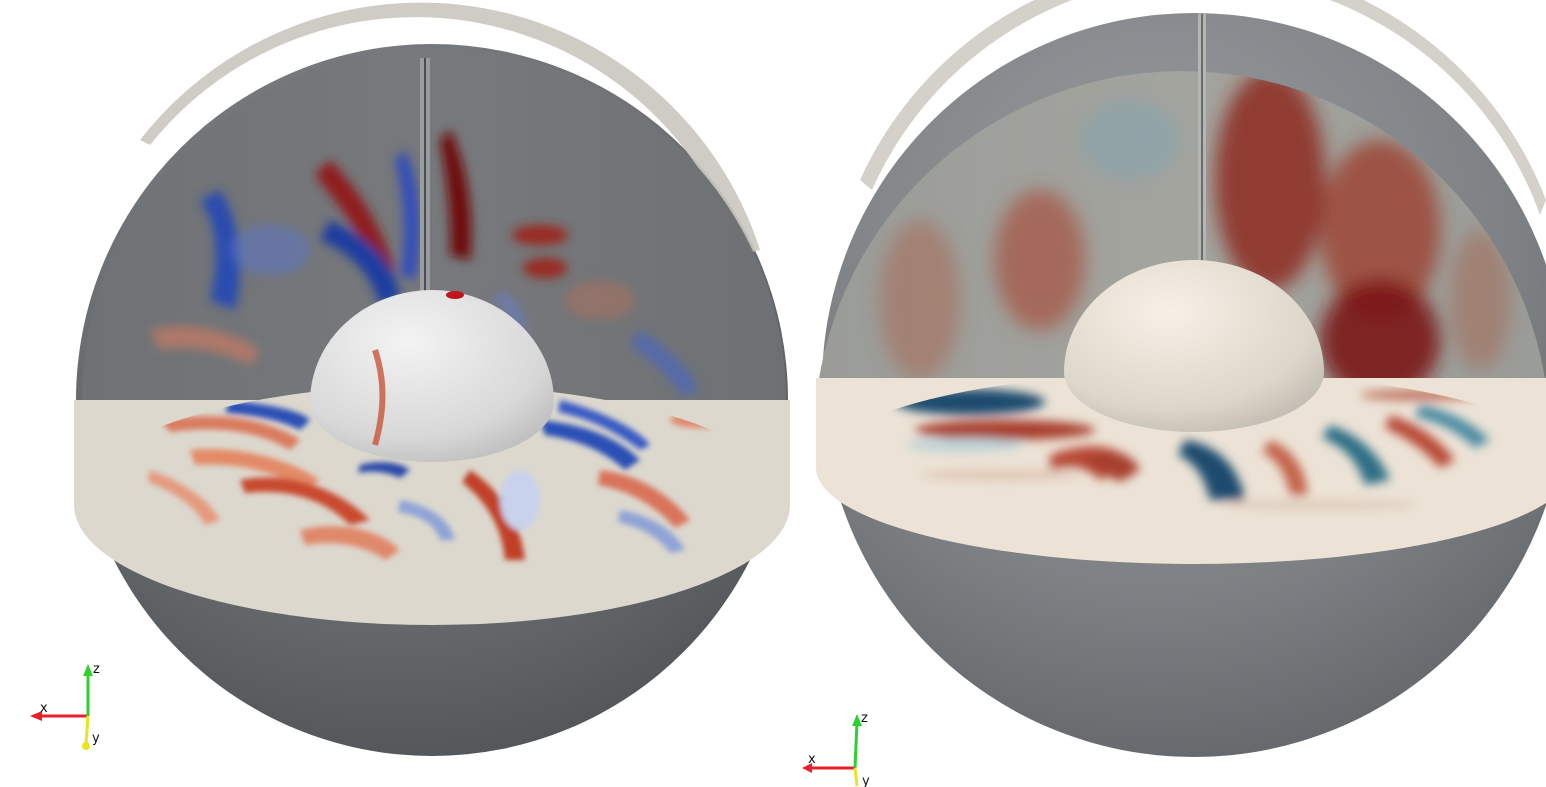  What do you see at coordinates (450, 128) in the screenshot?
I see `shell-rim` at bounding box center [450, 128].